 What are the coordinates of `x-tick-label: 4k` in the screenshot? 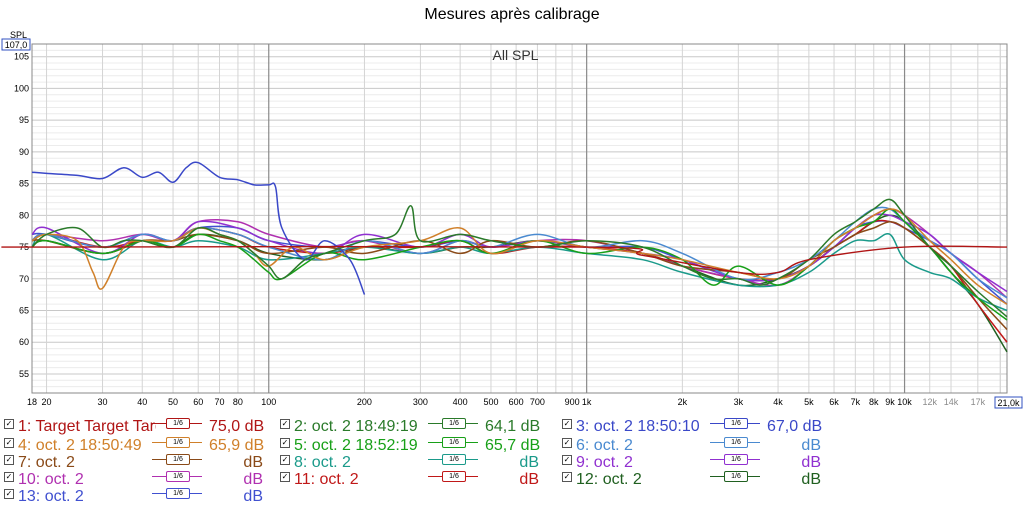 It's located at (778, 402).